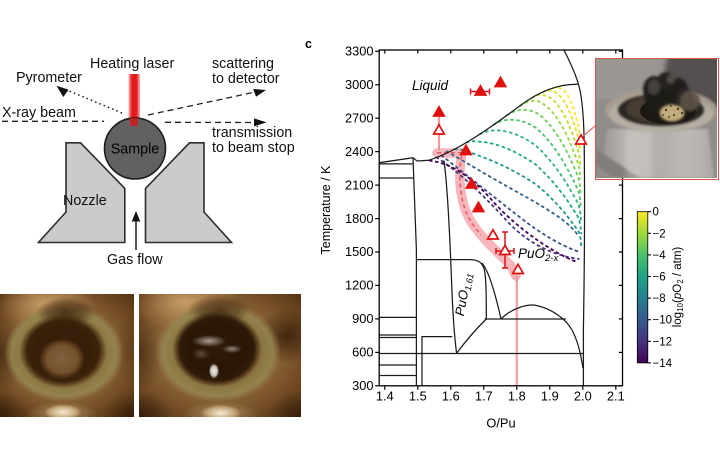 The height and width of the screenshot is (450, 720). What do you see at coordinates (359, 151) in the screenshot?
I see `svg-text: 2400` at bounding box center [359, 151].